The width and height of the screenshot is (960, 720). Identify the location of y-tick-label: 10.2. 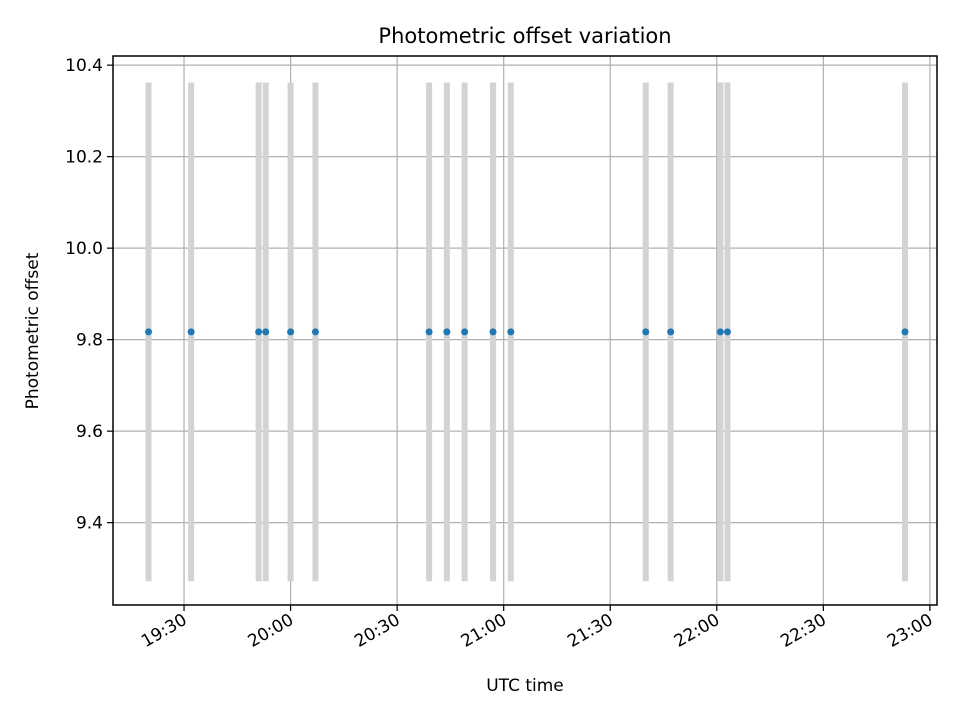
(84, 158).